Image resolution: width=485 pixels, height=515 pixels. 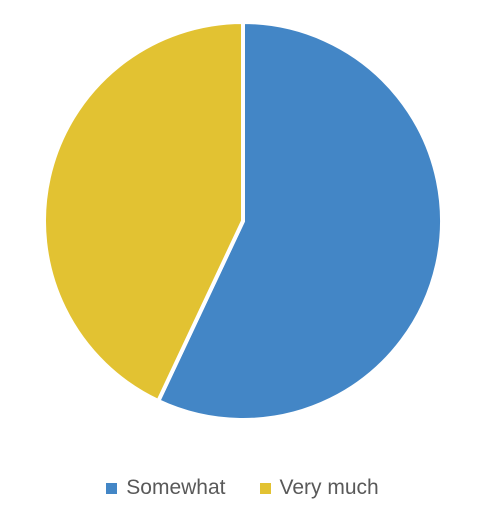 What do you see at coordinates (112, 488) in the screenshot?
I see `legend-swatch-somewhat` at bounding box center [112, 488].